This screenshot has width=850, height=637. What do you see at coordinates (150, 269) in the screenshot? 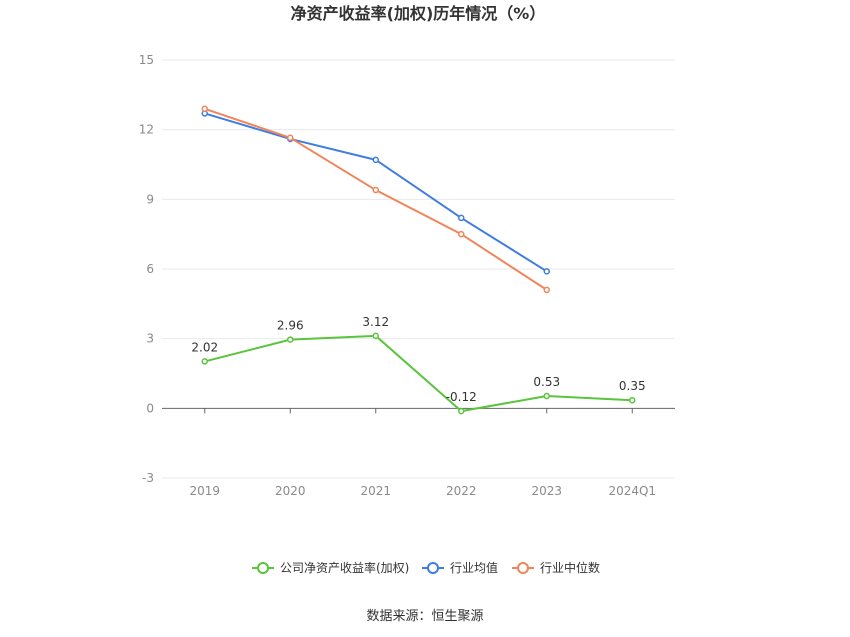
I see `y-tick-label: 6` at bounding box center [150, 269].